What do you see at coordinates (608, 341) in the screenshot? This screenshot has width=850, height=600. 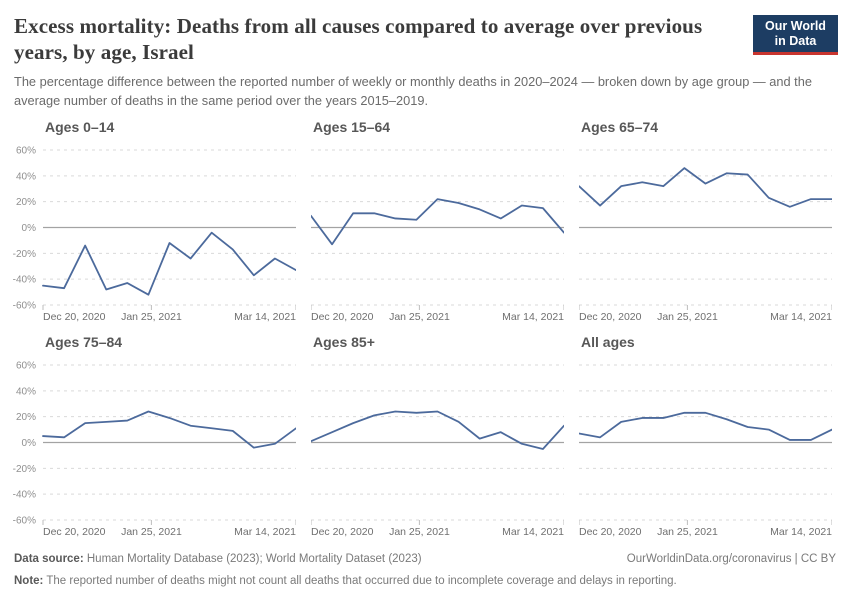 I see `chart-panel-title: All ages` at bounding box center [608, 341].